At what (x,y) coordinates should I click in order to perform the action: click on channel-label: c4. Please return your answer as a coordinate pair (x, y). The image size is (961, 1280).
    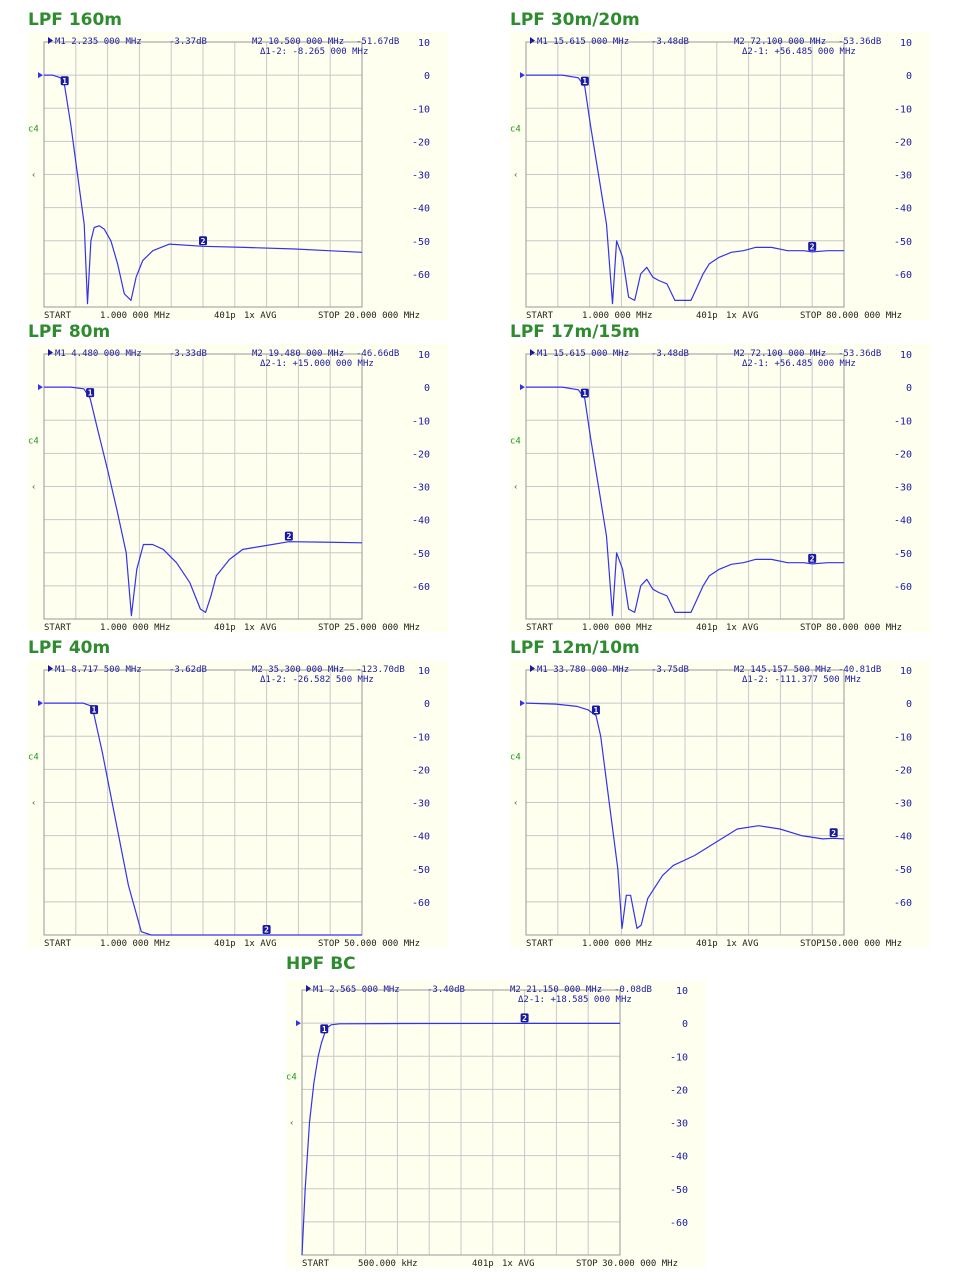
    Looking at the image, I should click on (291, 1077).